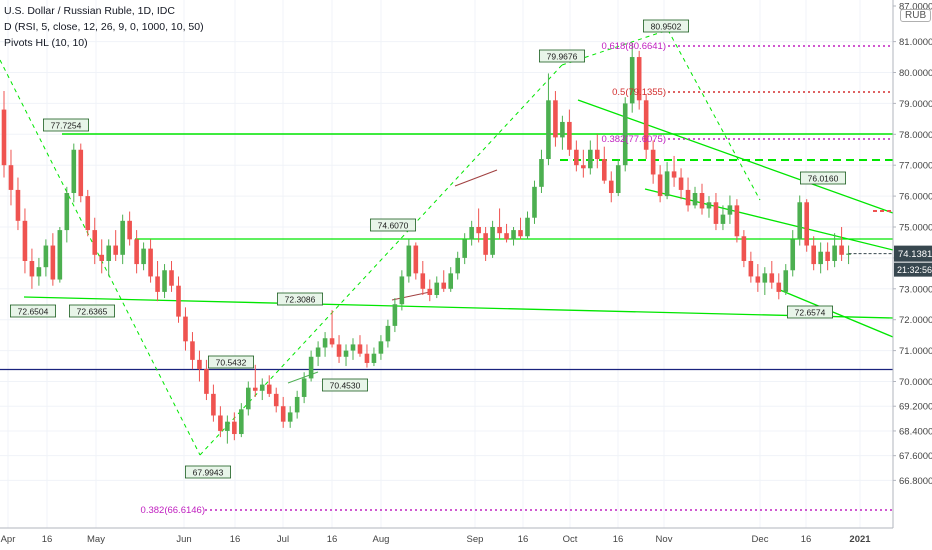  Describe the element at coordinates (760, 539) in the screenshot. I see `time-tick-label: Dec` at that location.